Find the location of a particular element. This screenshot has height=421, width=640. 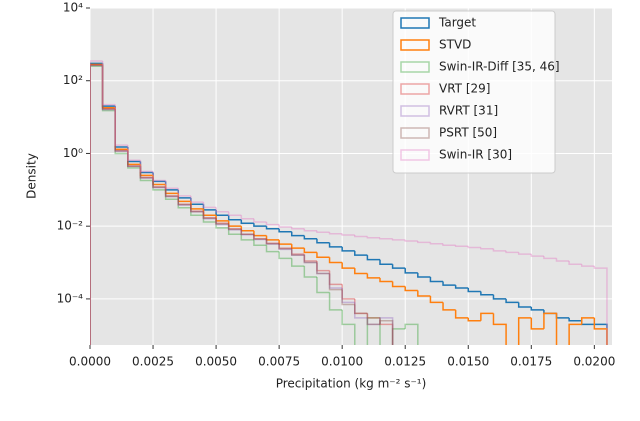

x-tick-label: 0.0100 is located at coordinates (342, 362).